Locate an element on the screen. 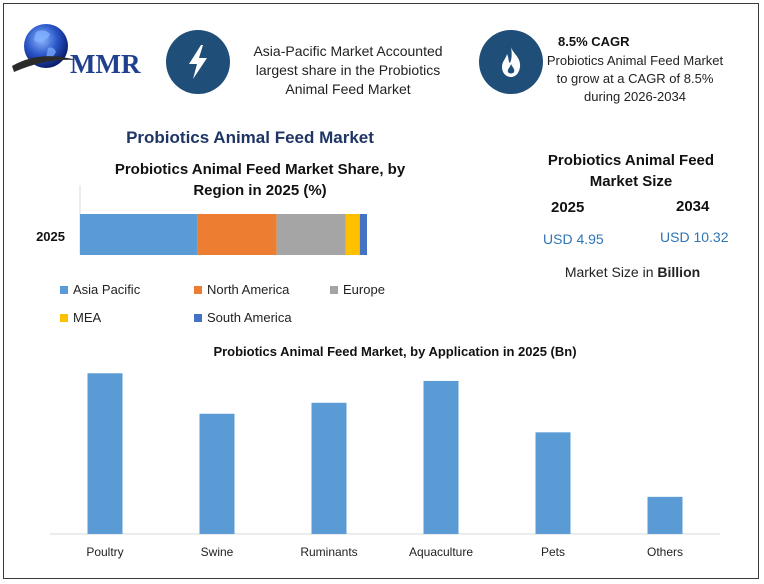 The height and width of the screenshot is (584, 764). legend-item-asia-pacific: Asia Pacific is located at coordinates (100, 289).